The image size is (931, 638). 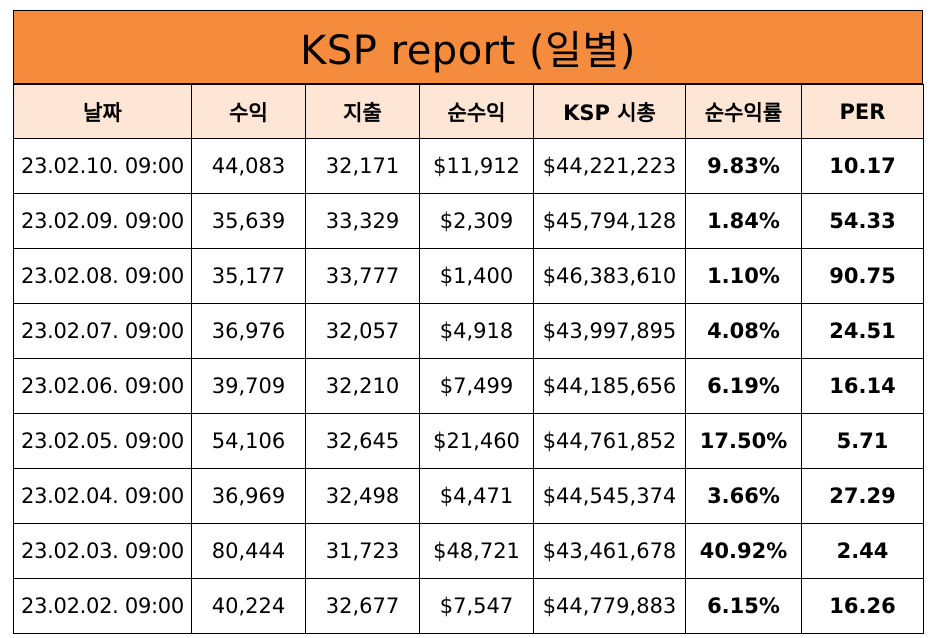 I want to click on net-margin-cell: 17.50%, so click(x=743, y=441).